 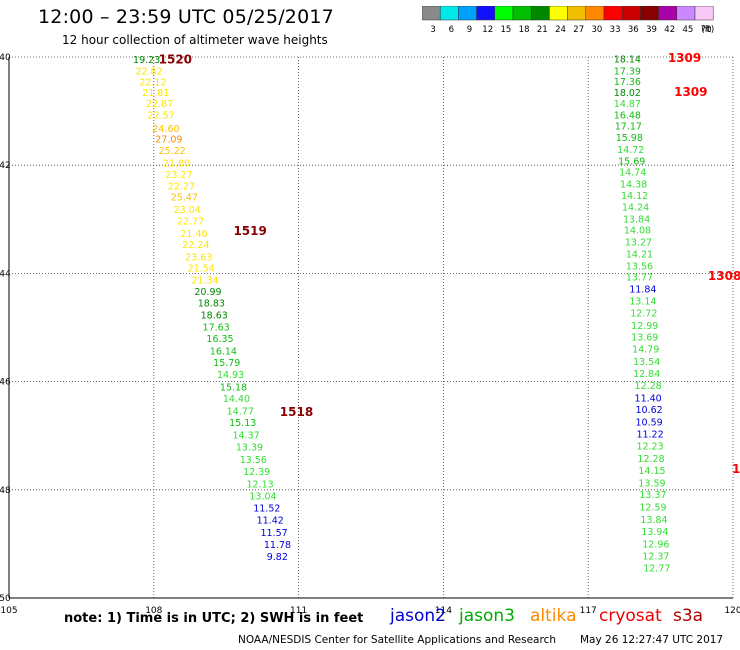 What do you see at coordinates (630, 616) in the screenshot?
I see `legend-cryosat: cryosat` at bounding box center [630, 616].